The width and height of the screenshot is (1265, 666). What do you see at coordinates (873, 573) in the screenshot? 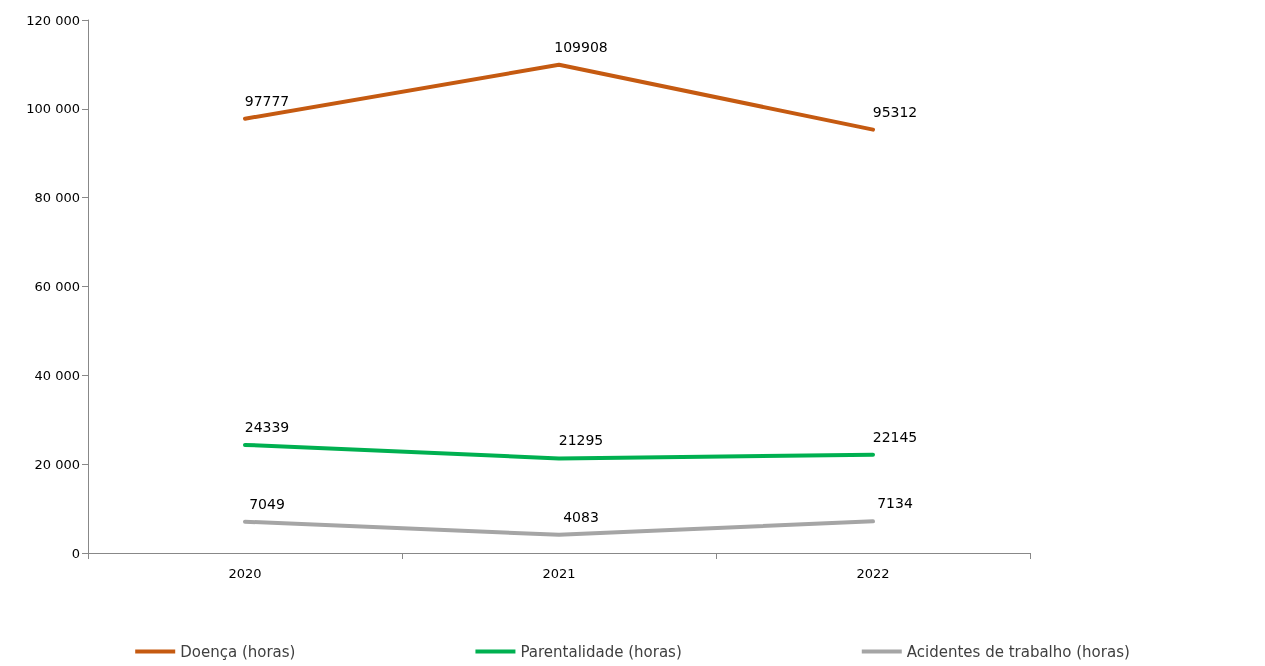
I see `x-tick-label: 2022` at bounding box center [873, 573].